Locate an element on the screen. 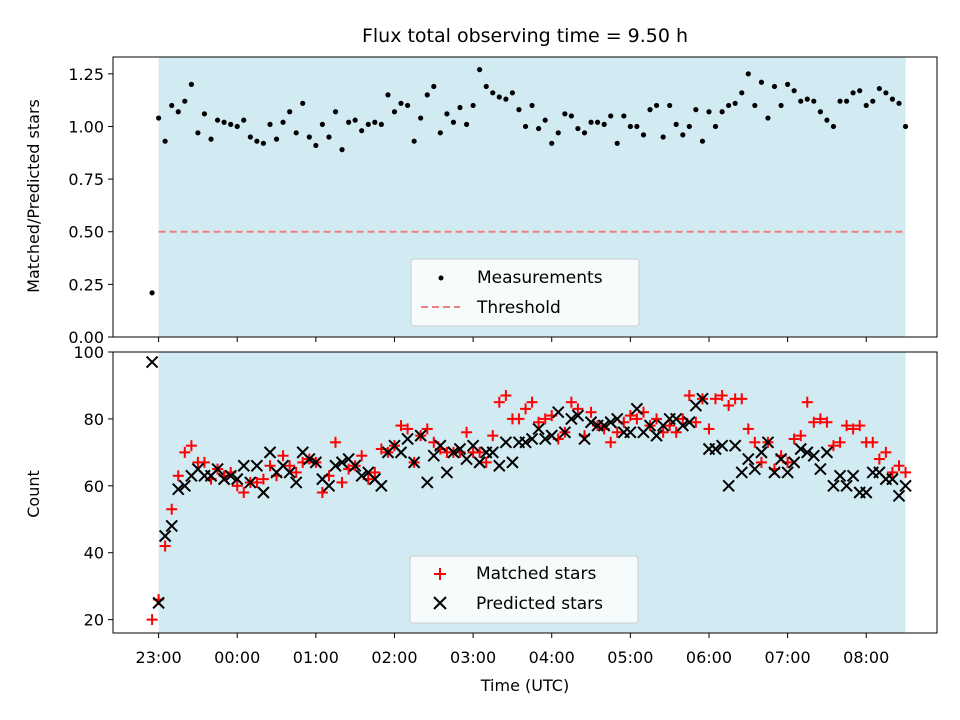 The height and width of the screenshot is (720, 960). y-tick-label: 0.25 is located at coordinates (86, 284).